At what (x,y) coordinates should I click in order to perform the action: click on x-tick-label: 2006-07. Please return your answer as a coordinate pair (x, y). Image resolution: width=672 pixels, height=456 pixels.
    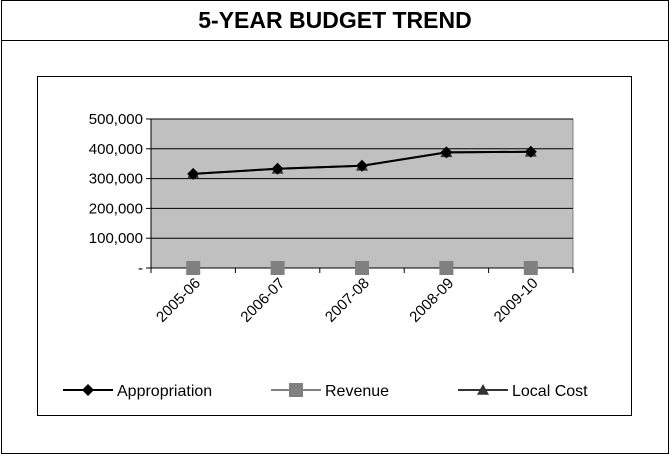
    Looking at the image, I should click on (262, 300).